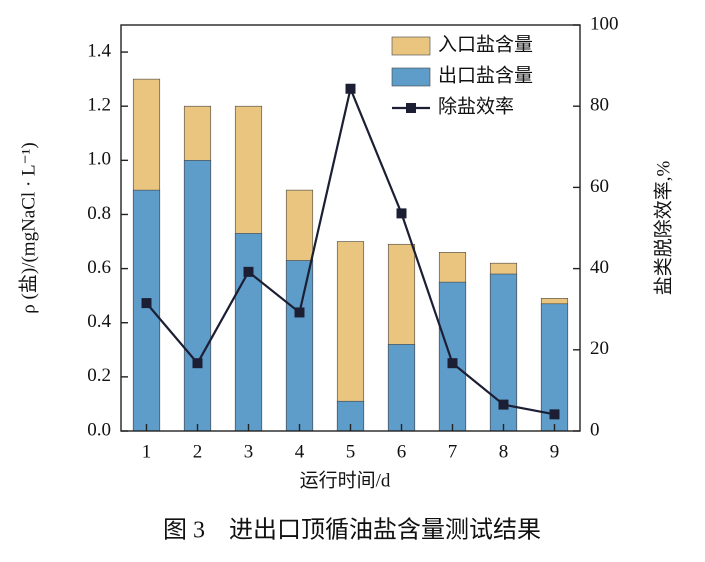  What do you see at coordinates (99, 213) in the screenshot?
I see `y-tick-label: 0.8` at bounding box center [99, 213].